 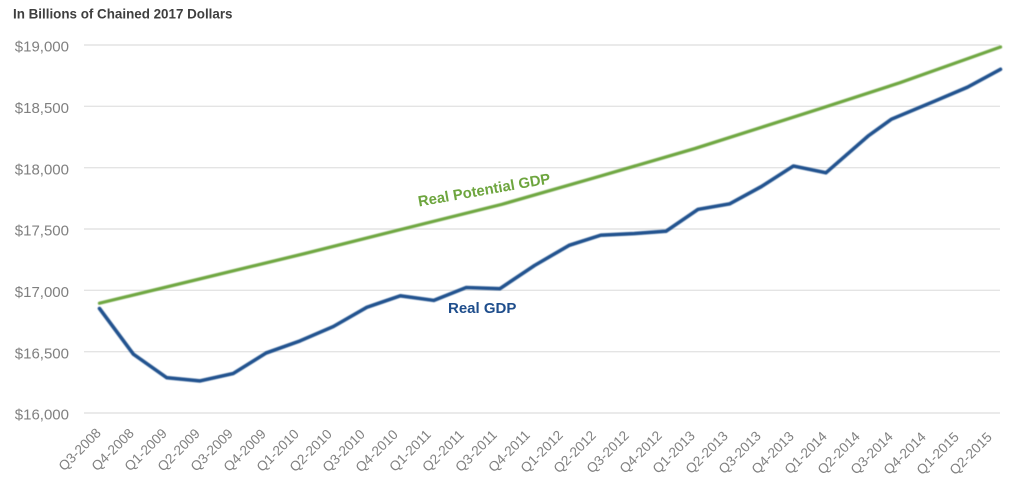 What do you see at coordinates (42, 231) in the screenshot?
I see `svg-text: $17,500` at bounding box center [42, 231].